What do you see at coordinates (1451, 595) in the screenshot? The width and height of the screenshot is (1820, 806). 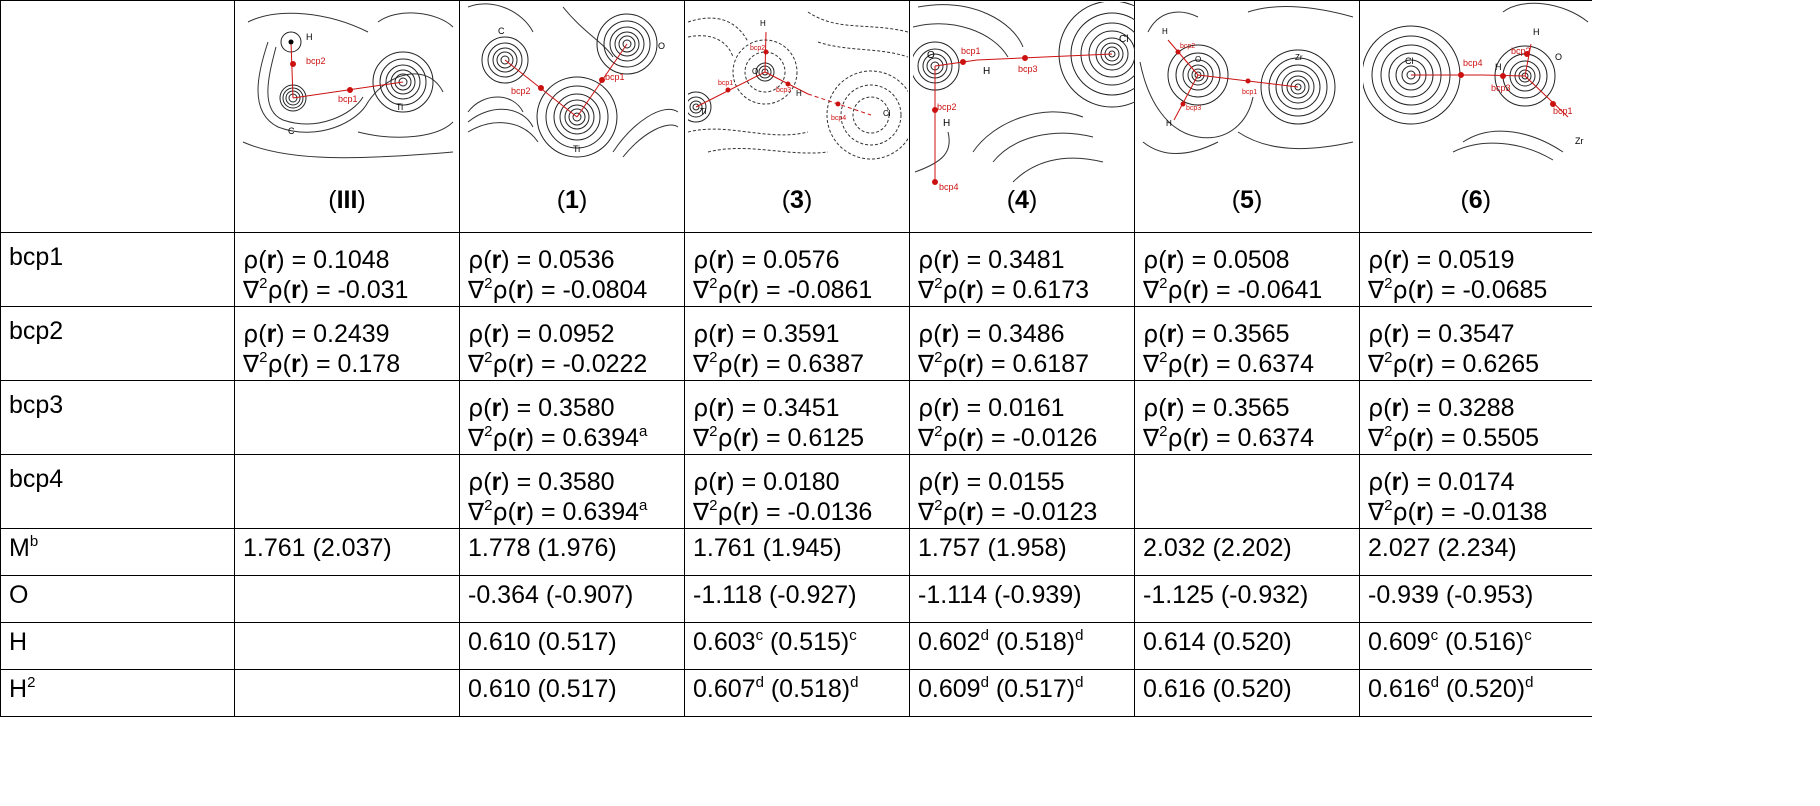 I see `charge-value: -0.939 (-0.953)` at bounding box center [1451, 595].